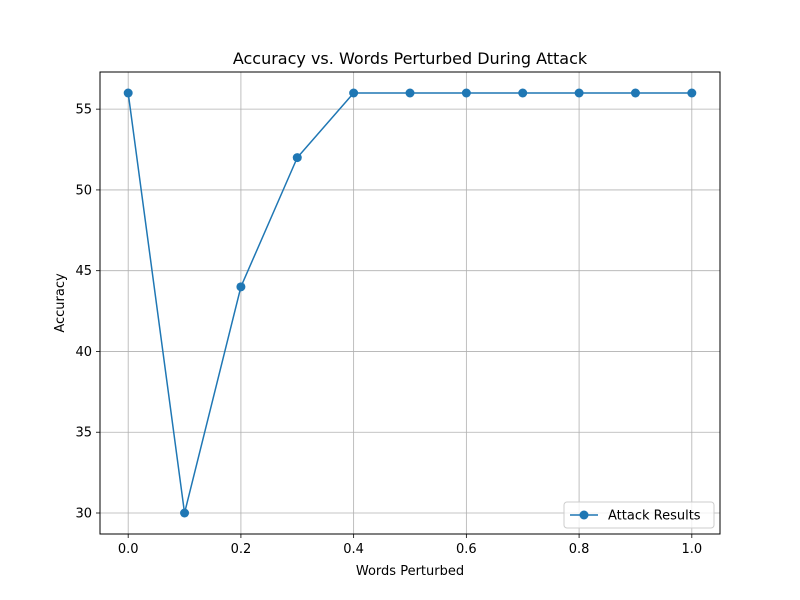 This screenshot has height=600, width=800. Describe the element at coordinates (60, 303) in the screenshot. I see `y-axis-label: Accuracy` at that location.